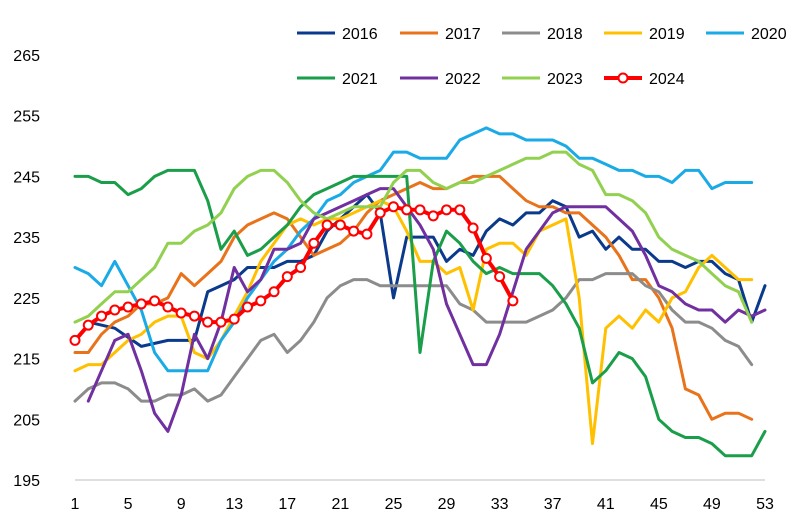 The width and height of the screenshot is (797, 531). I want to click on x-tick-label: 25, so click(394, 504).